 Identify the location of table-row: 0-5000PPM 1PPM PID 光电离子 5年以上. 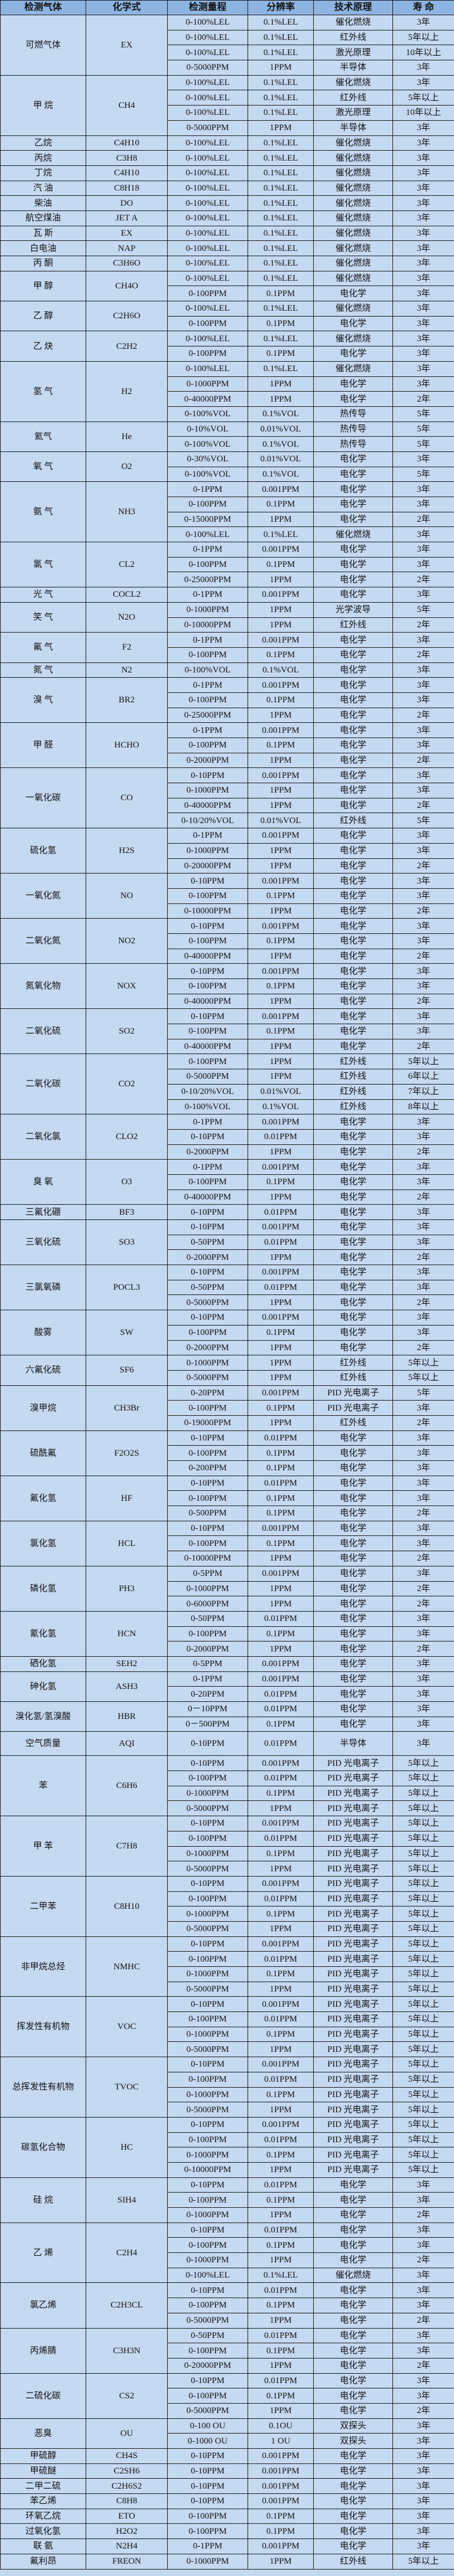
(227, 2110).